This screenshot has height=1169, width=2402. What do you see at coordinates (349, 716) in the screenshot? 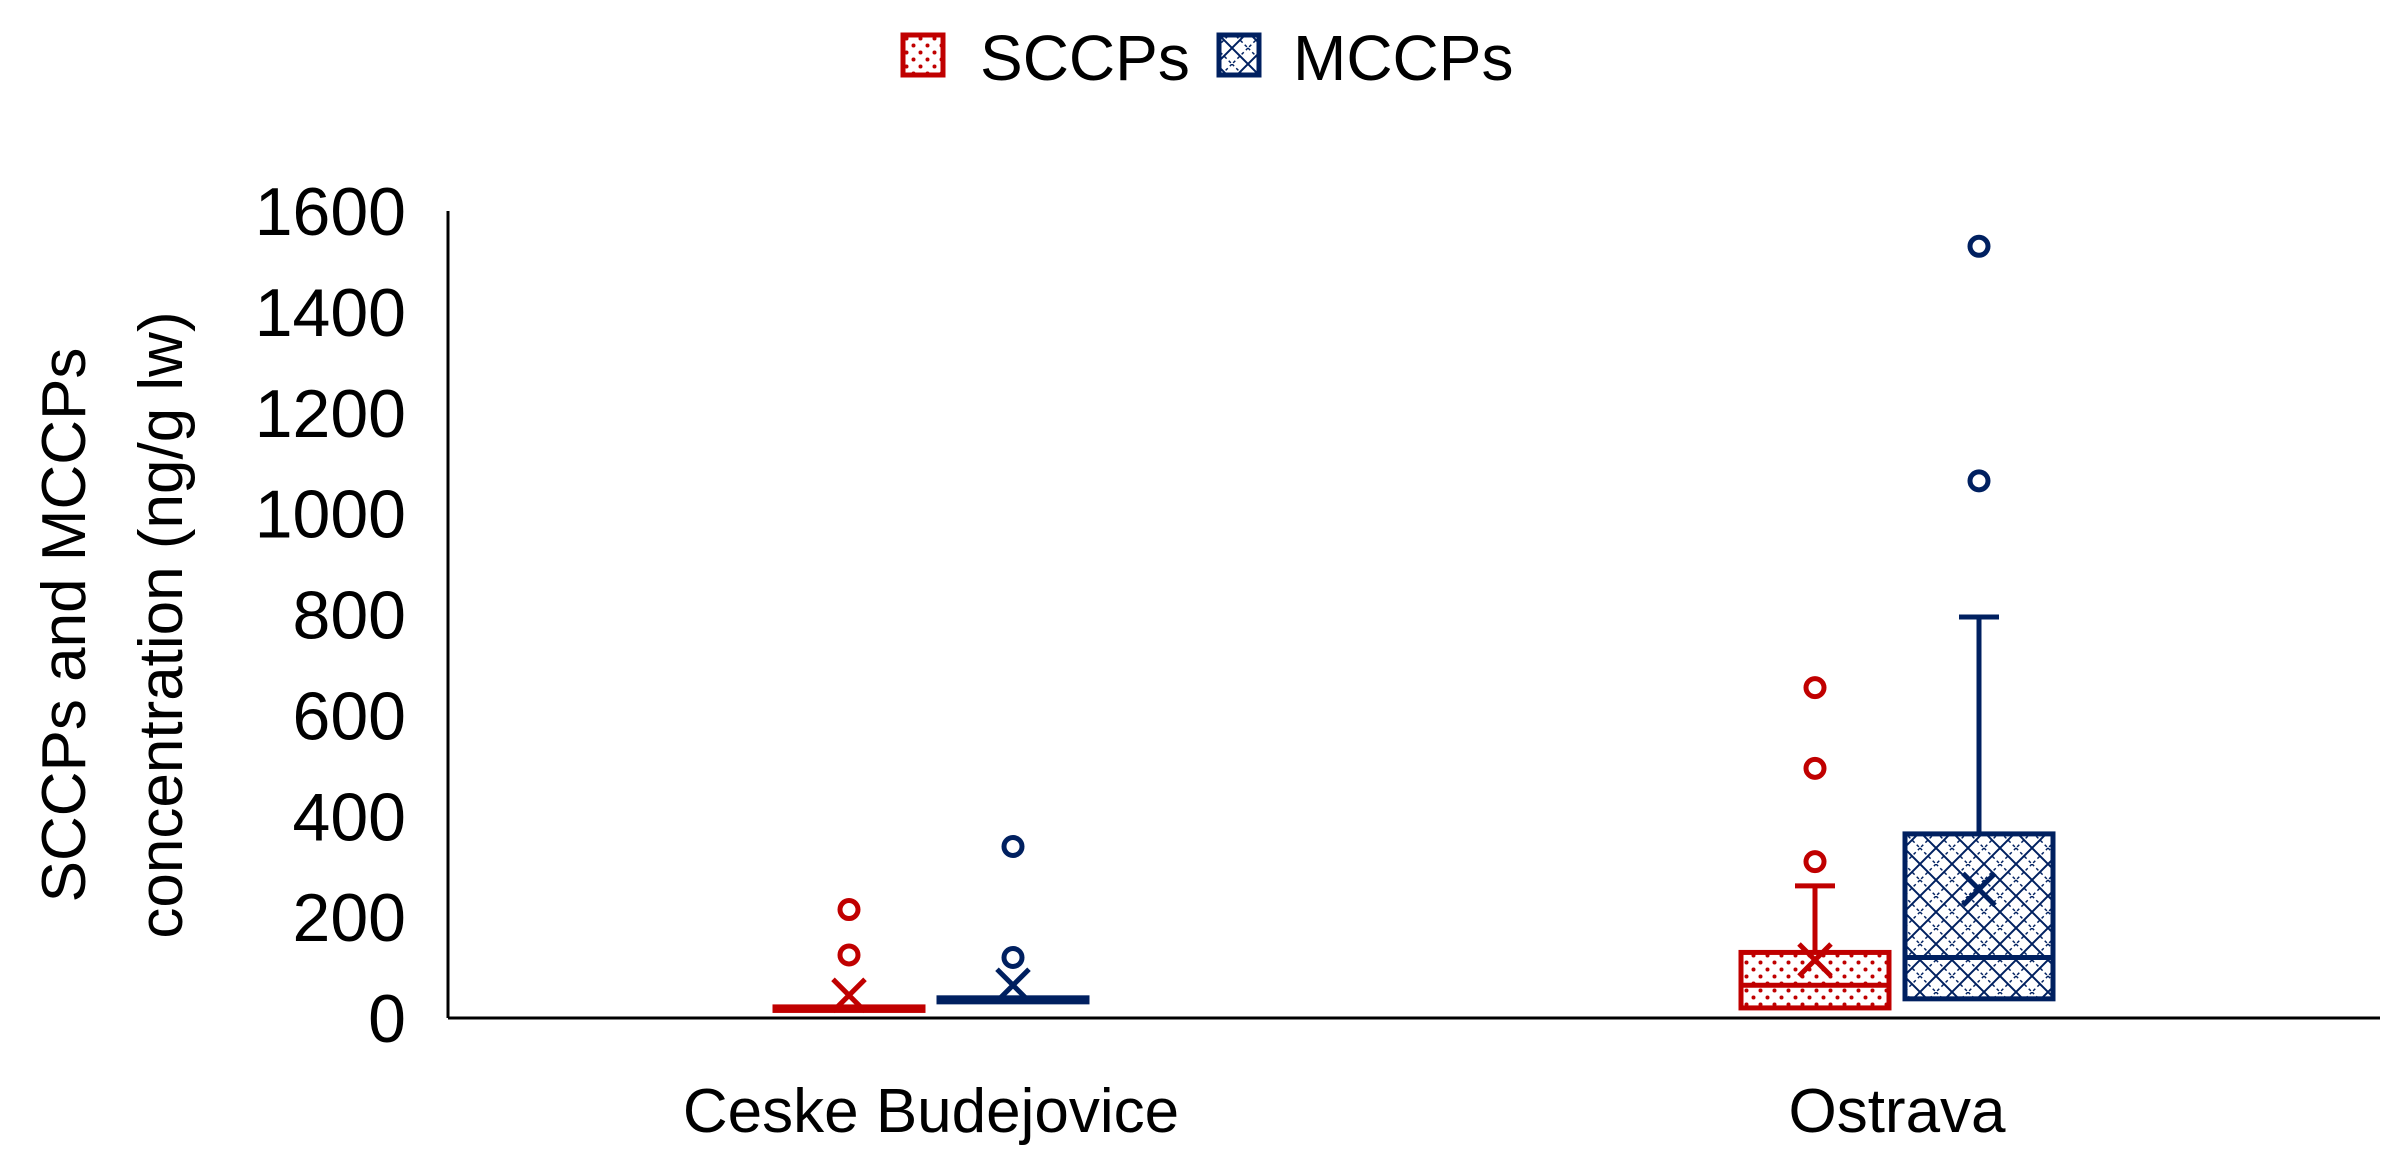
I see `y-tick-label: 600` at bounding box center [349, 716].